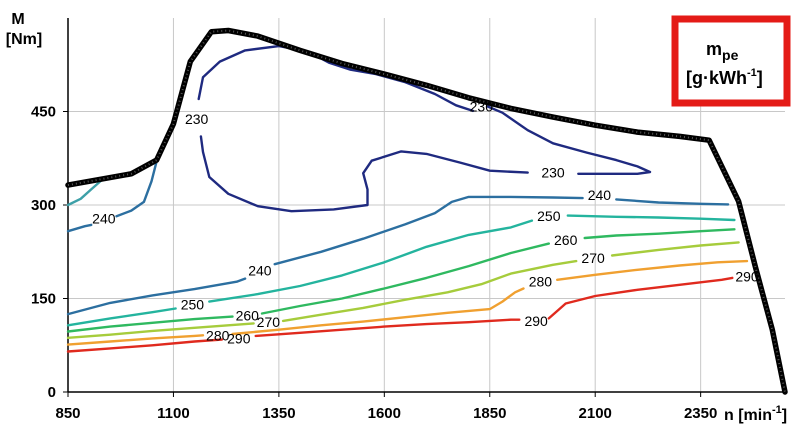  Describe the element at coordinates (17, 19) in the screenshot. I see `y-axis-label-line1: M` at that location.